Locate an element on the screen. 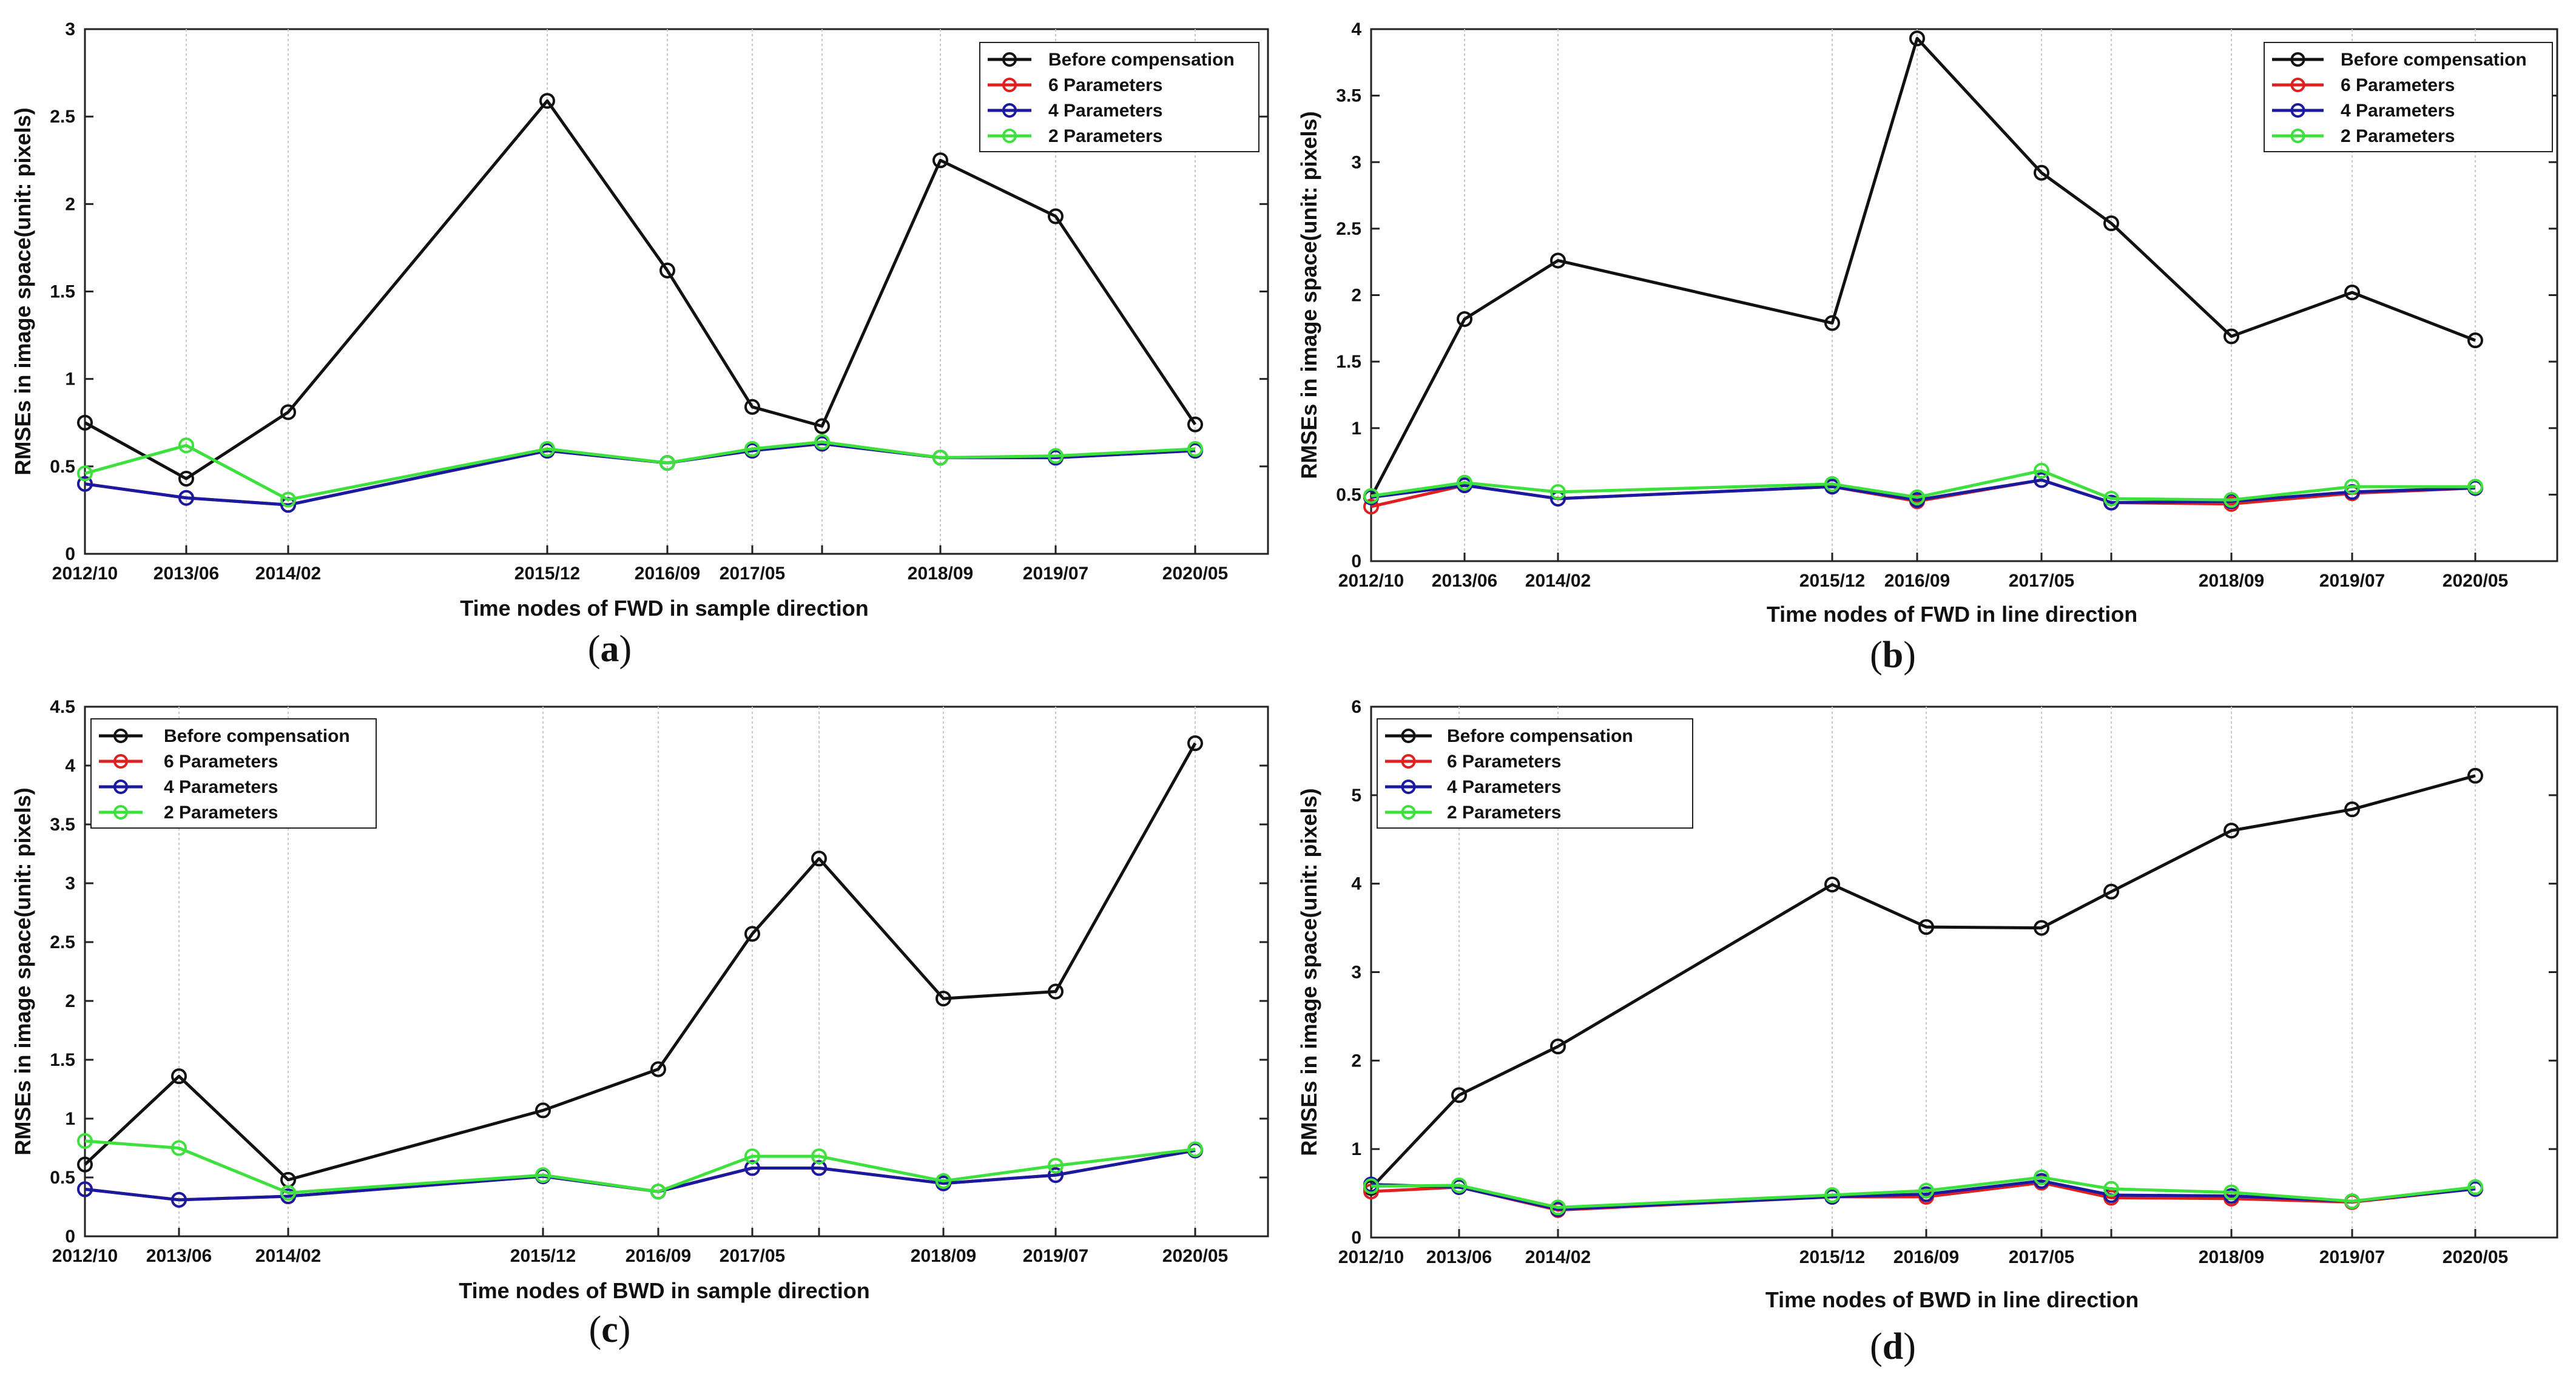 The image size is (2576, 1391). panel-caption: (d) is located at coordinates (1893, 1346).